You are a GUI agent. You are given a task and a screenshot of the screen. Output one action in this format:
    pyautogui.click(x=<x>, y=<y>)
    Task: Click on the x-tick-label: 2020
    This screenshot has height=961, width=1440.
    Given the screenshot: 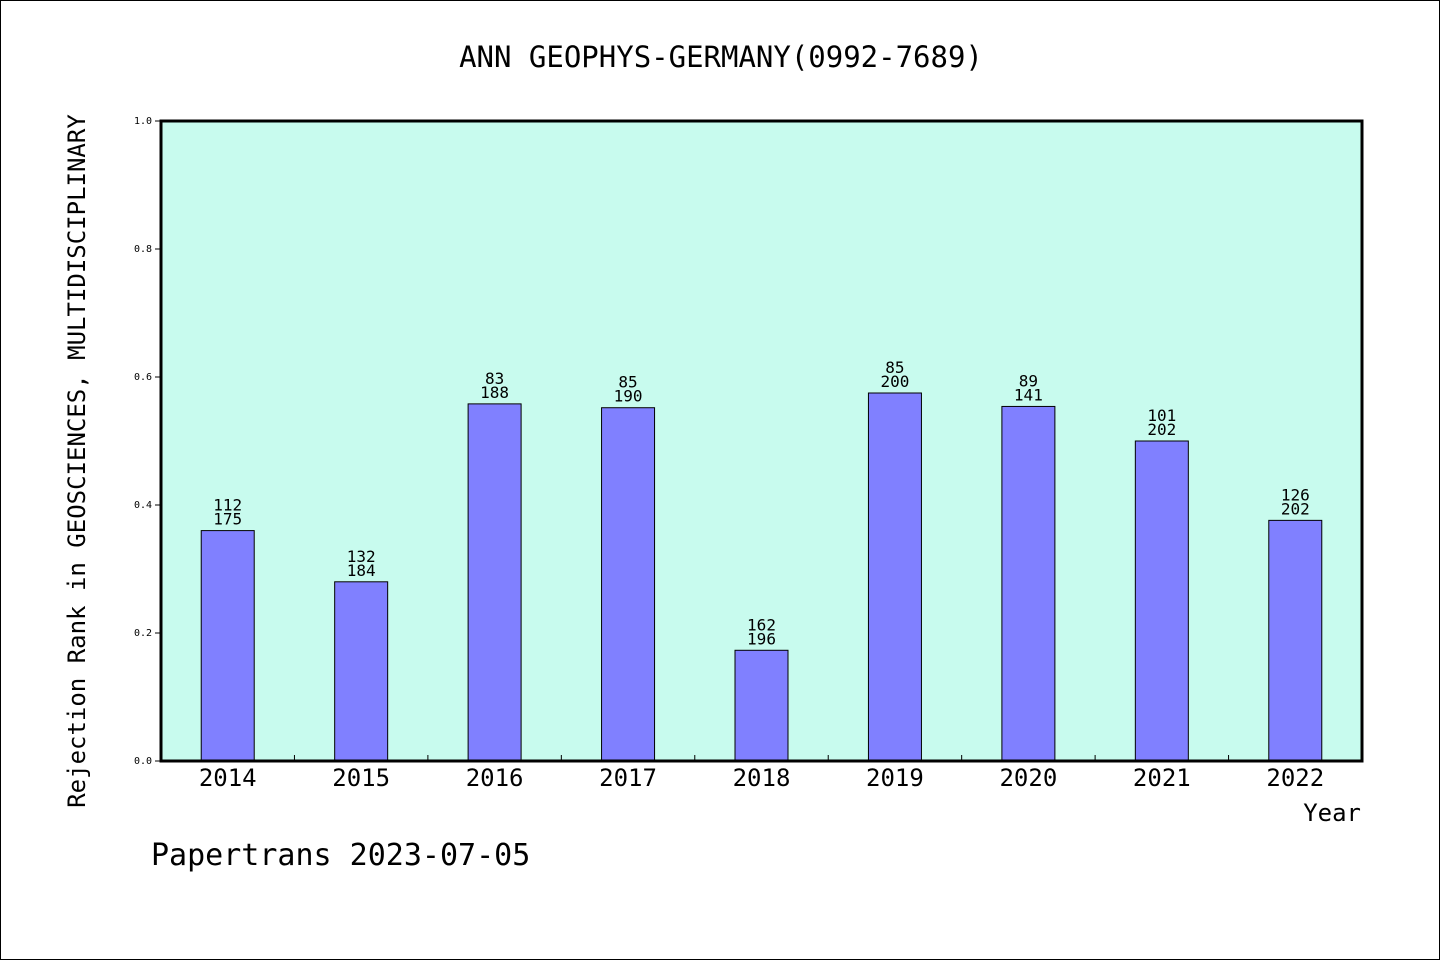 What is the action you would take?
    pyautogui.click(x=1028, y=778)
    